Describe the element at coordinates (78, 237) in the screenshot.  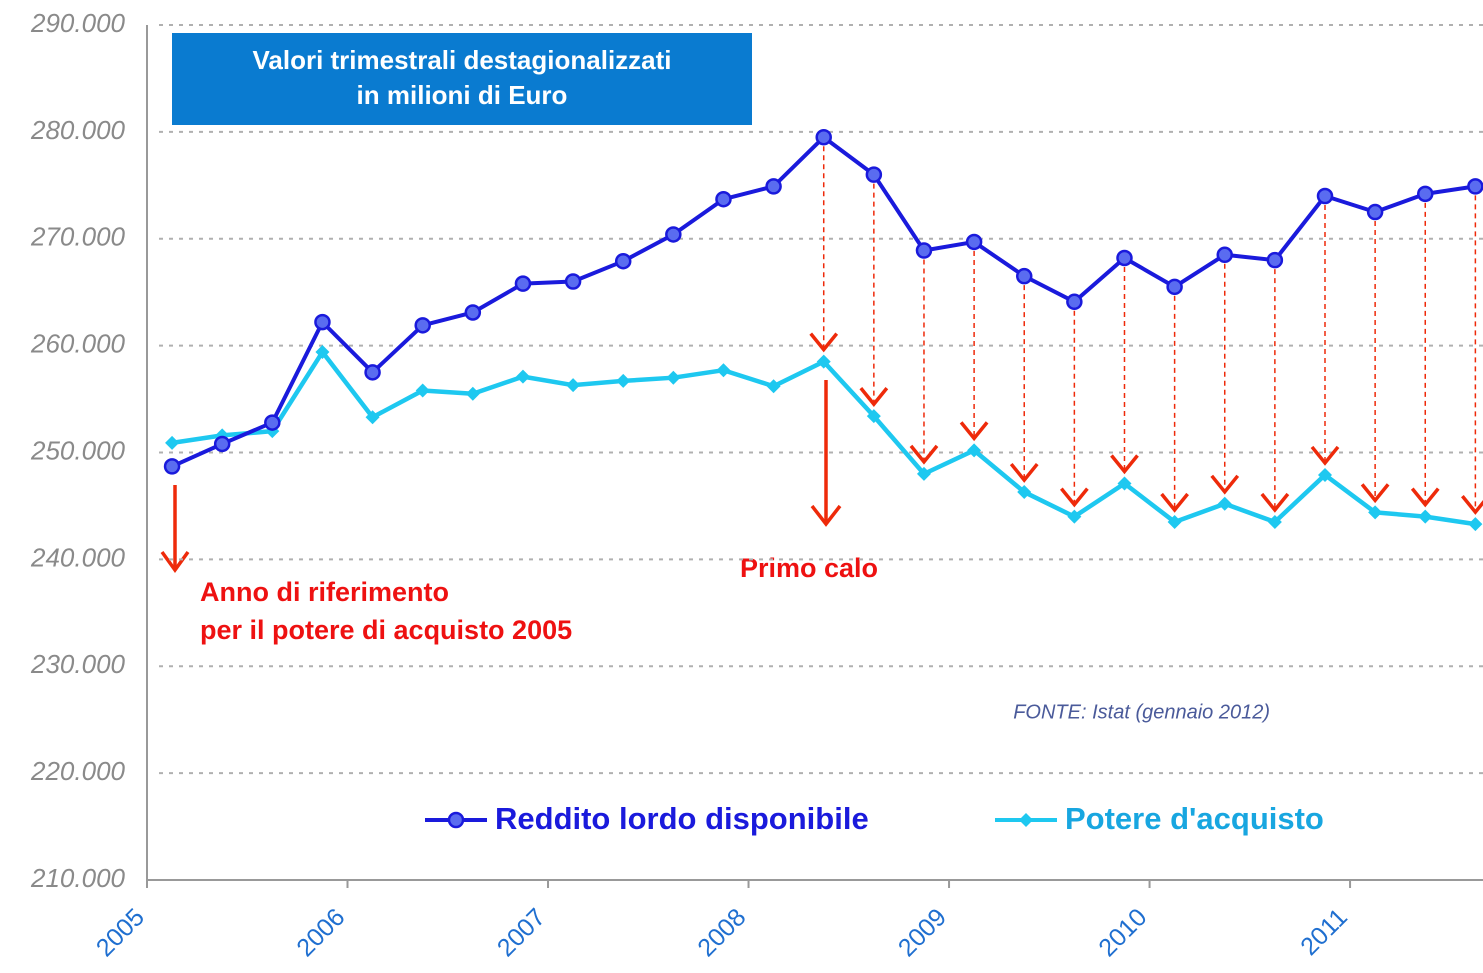
I see `y-tick-label: 270.000` at that location.